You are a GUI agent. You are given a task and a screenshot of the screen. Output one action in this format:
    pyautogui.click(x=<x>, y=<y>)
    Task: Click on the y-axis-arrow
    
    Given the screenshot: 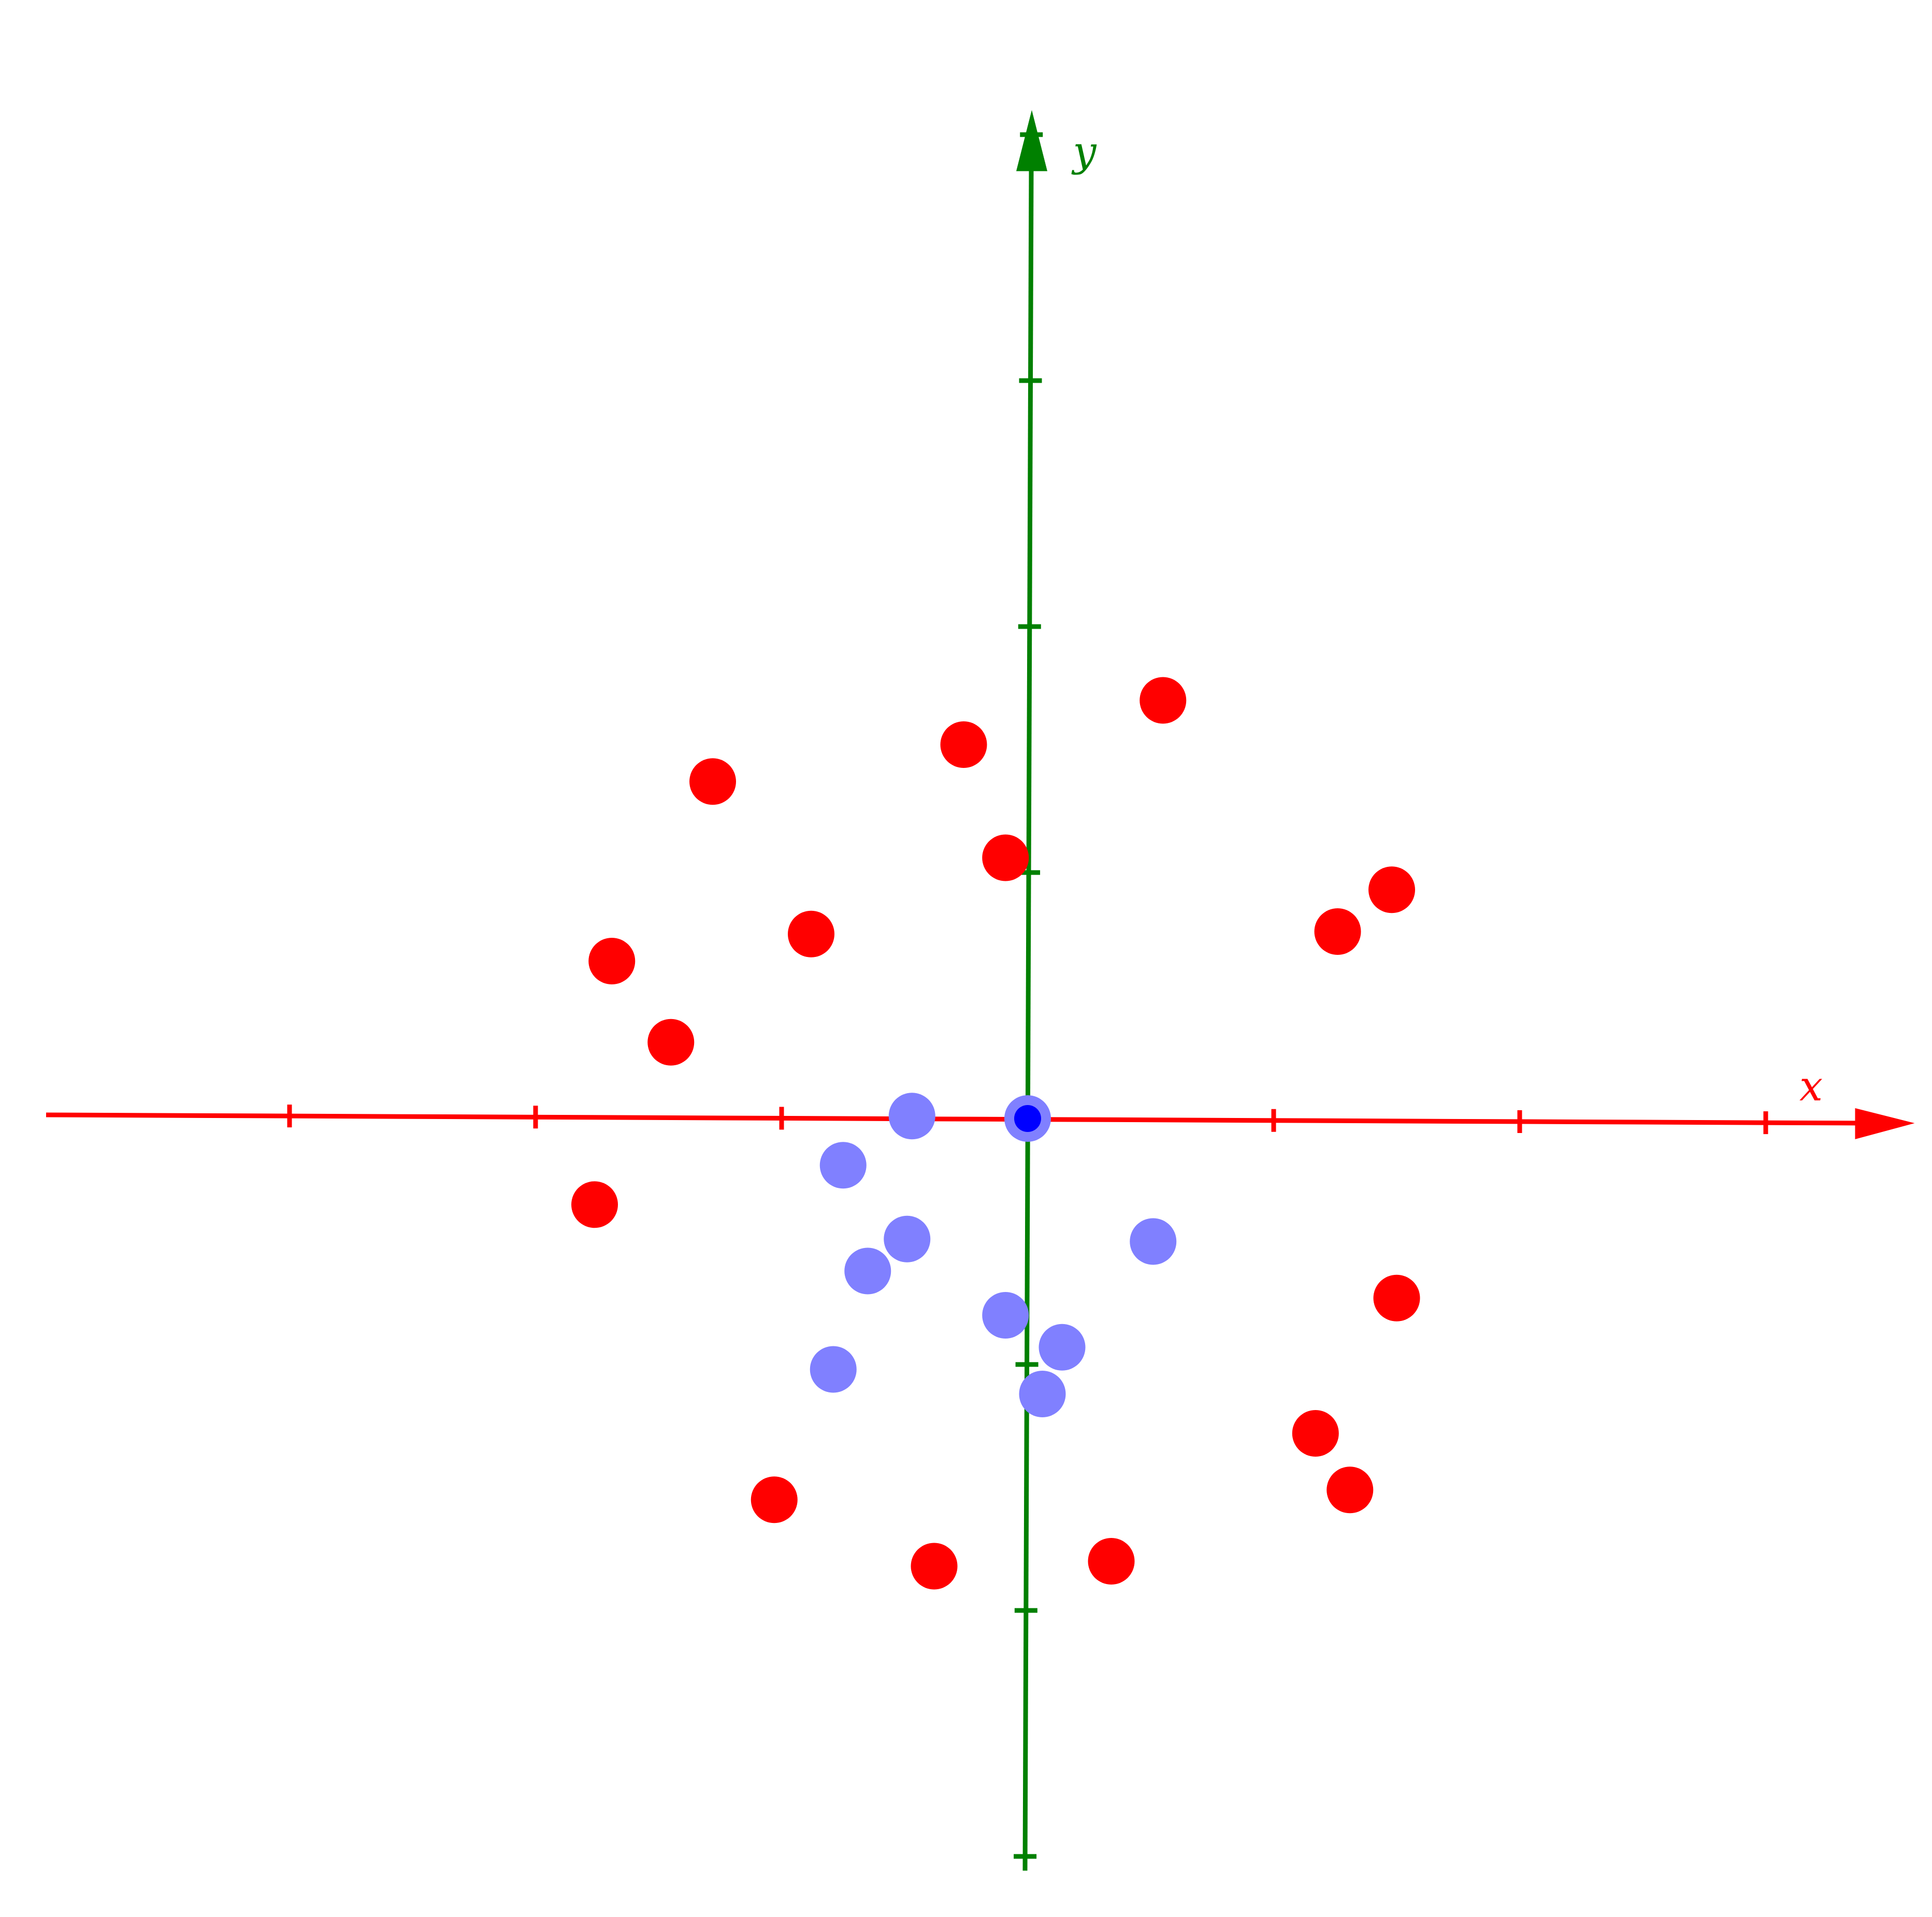 What is the action you would take?
    pyautogui.click(x=1031, y=140)
    